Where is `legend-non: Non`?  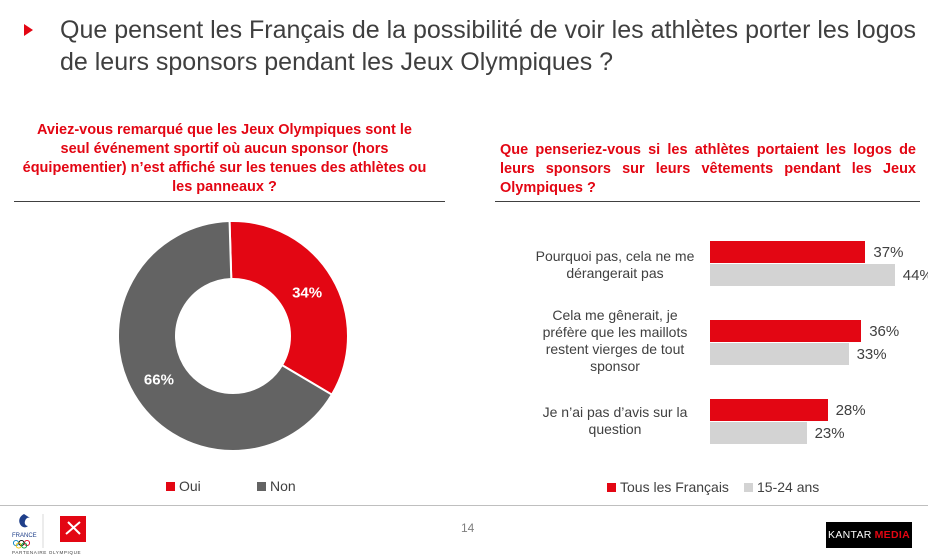 legend-non: Non is located at coordinates (276, 486).